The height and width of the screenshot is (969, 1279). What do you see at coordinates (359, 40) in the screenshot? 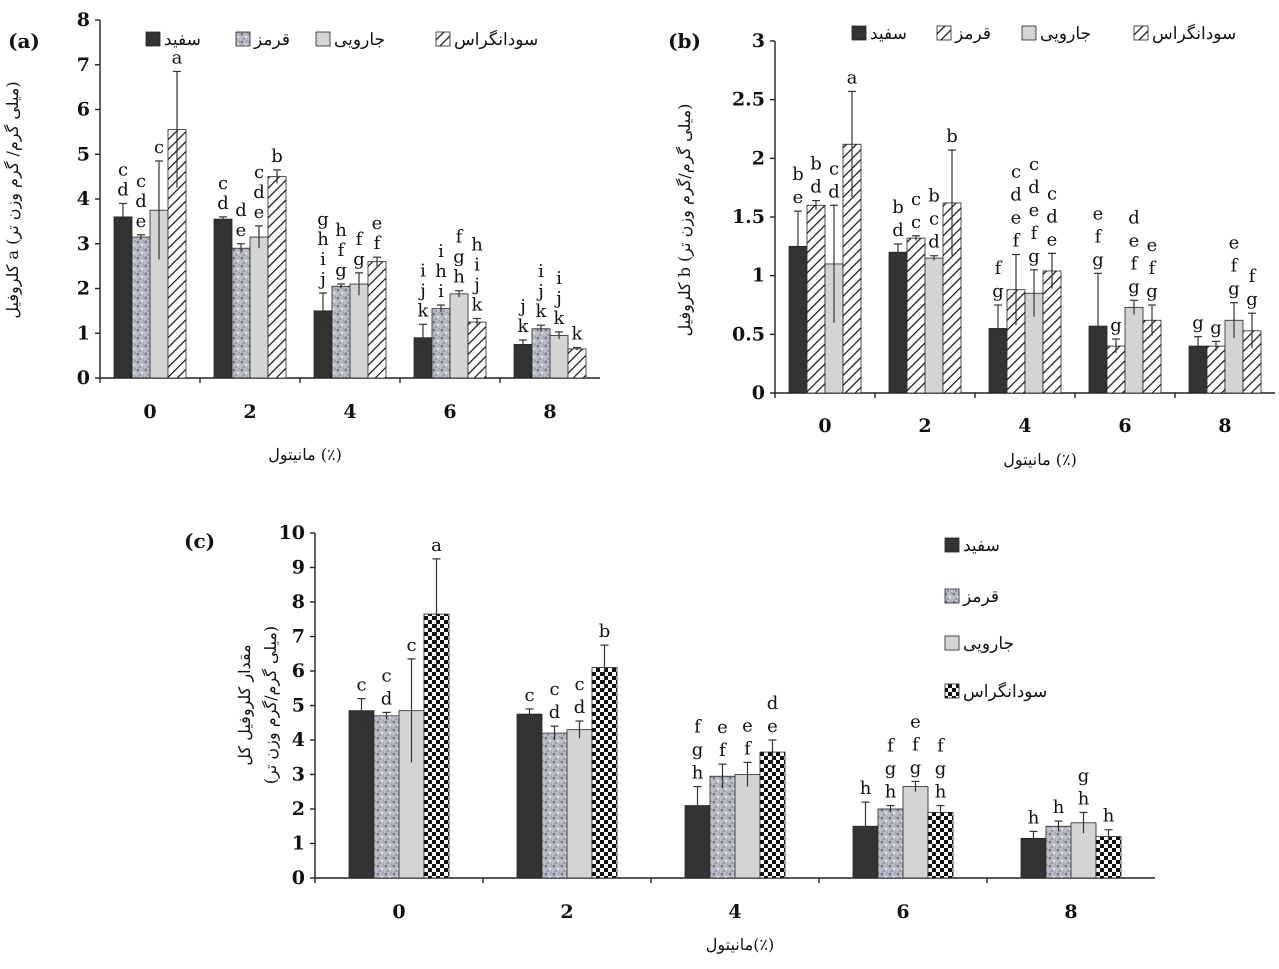
I see `legend-label: جارویی` at bounding box center [359, 40].